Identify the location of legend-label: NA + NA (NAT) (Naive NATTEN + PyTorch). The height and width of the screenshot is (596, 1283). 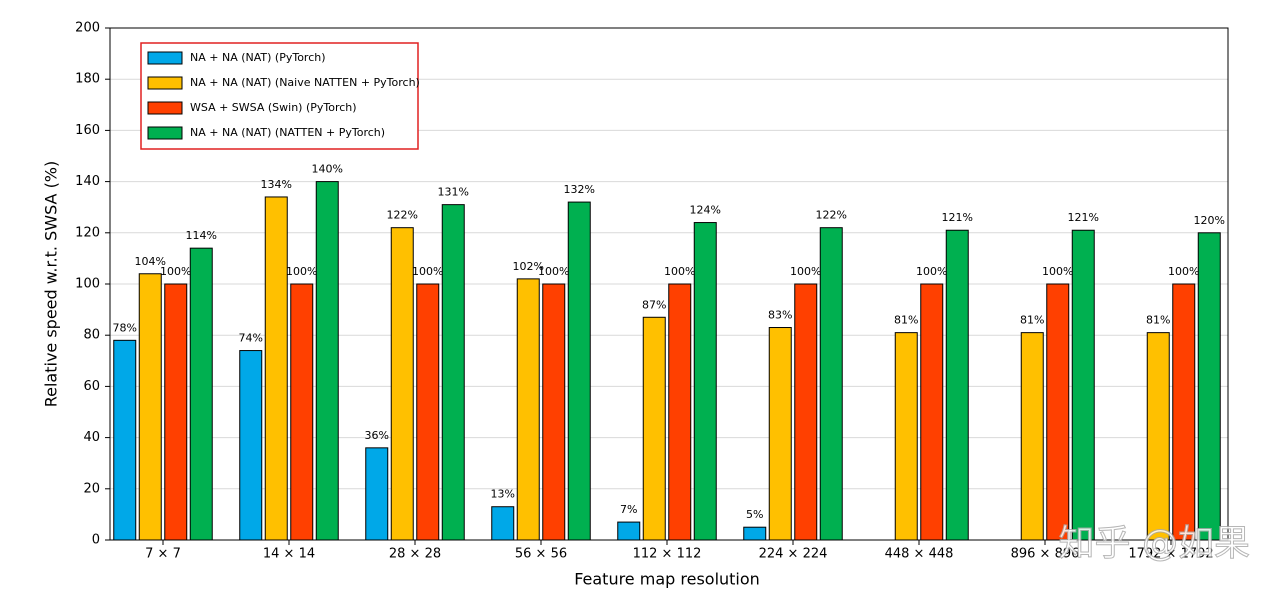
(305, 82).